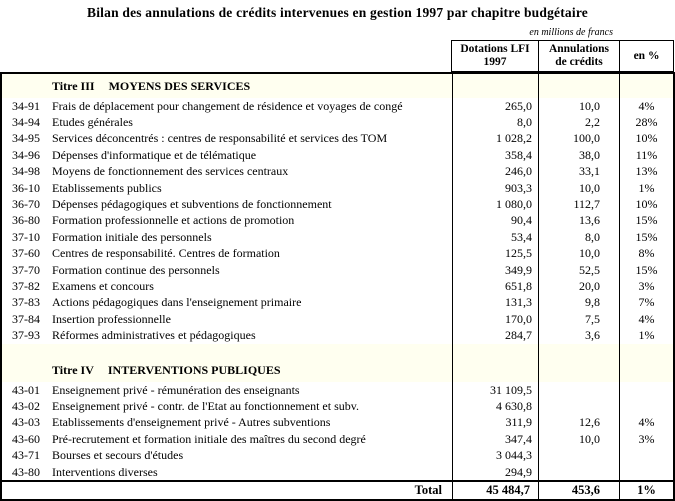 Image resolution: width=675 pixels, height=501 pixels. Describe the element at coordinates (586, 204) in the screenshot. I see `annulation-value: 112,7` at that location.